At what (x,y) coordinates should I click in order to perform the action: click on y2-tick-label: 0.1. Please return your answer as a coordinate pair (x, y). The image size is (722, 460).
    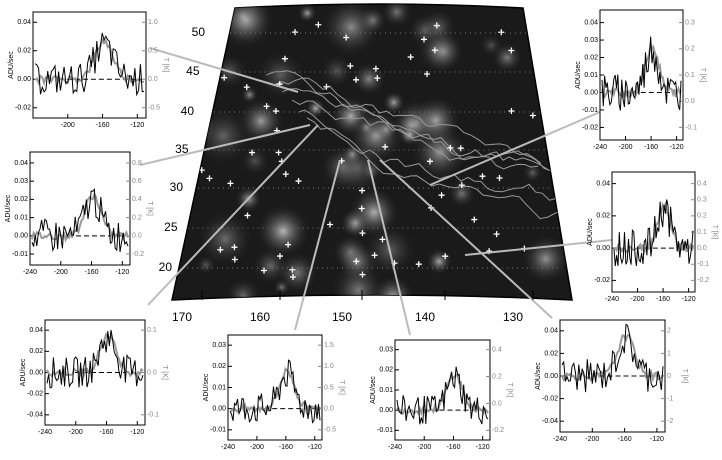
    Looking at the image, I should click on (152, 330).